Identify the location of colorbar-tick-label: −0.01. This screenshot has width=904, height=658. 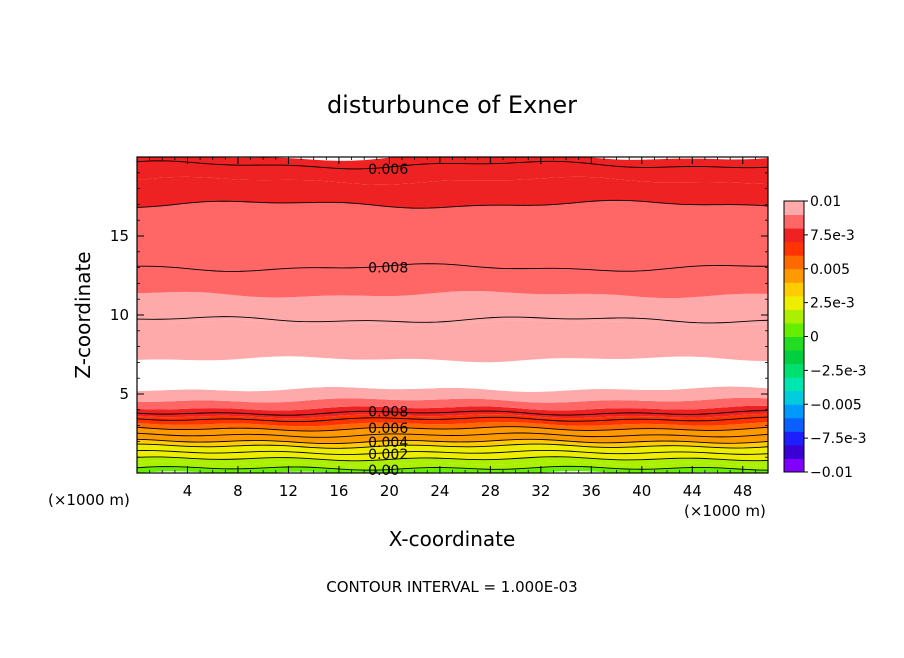
(831, 473).